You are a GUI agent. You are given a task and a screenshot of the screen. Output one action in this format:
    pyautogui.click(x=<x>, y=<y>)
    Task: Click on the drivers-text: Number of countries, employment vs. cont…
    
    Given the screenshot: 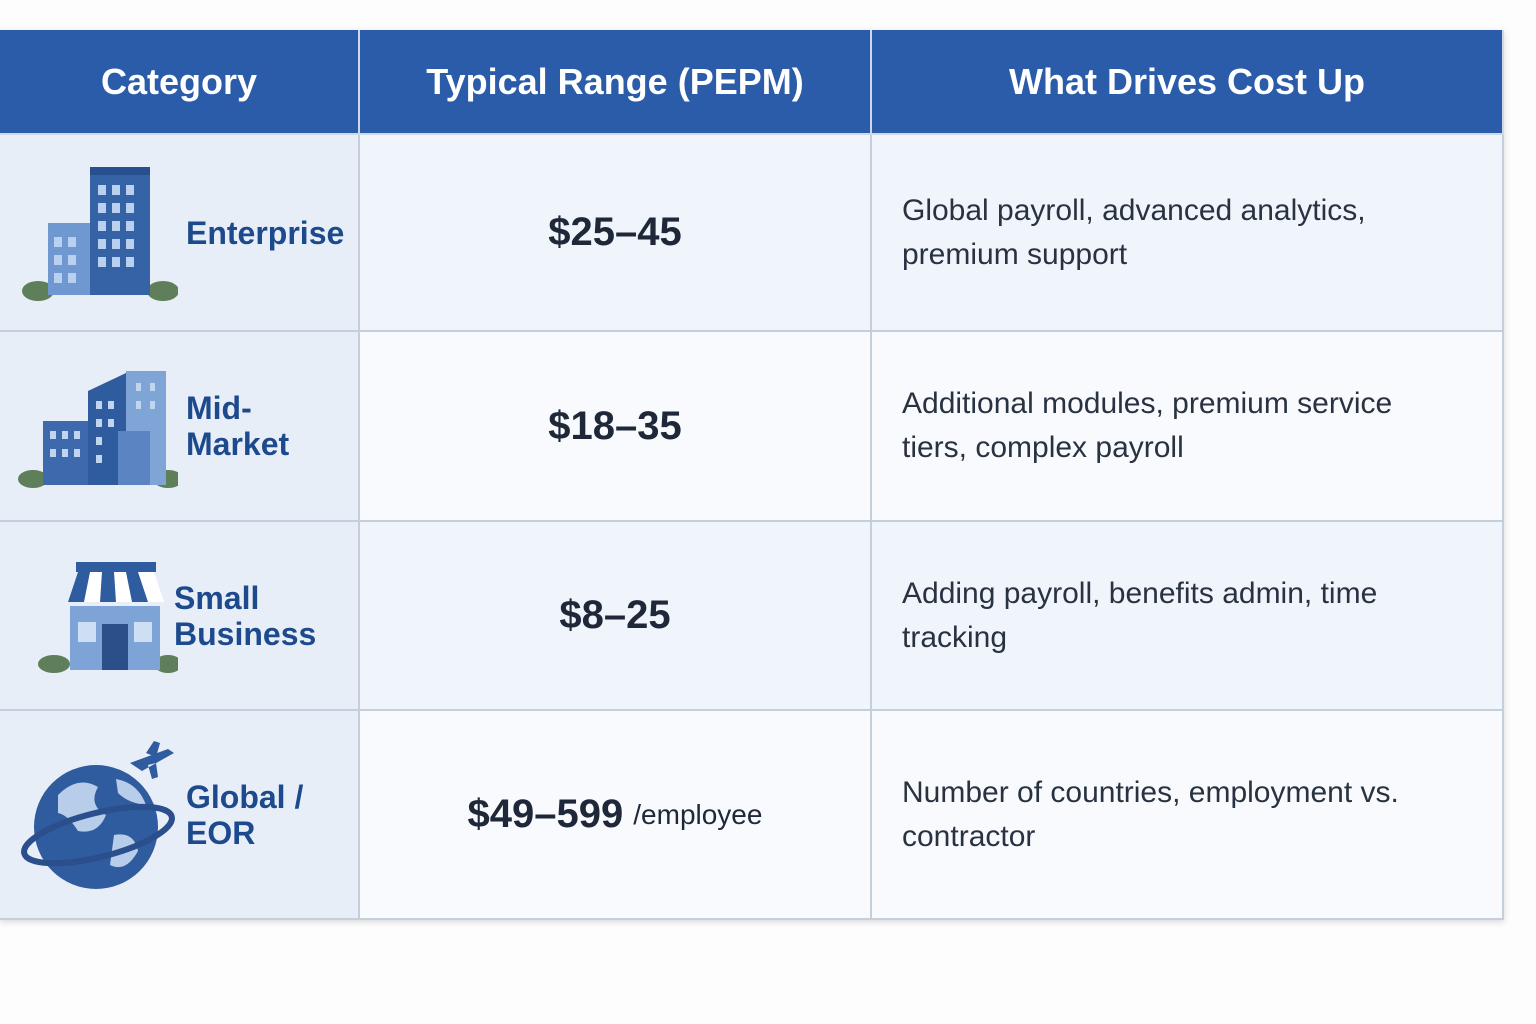 What is the action you would take?
    pyautogui.click(x=1150, y=814)
    